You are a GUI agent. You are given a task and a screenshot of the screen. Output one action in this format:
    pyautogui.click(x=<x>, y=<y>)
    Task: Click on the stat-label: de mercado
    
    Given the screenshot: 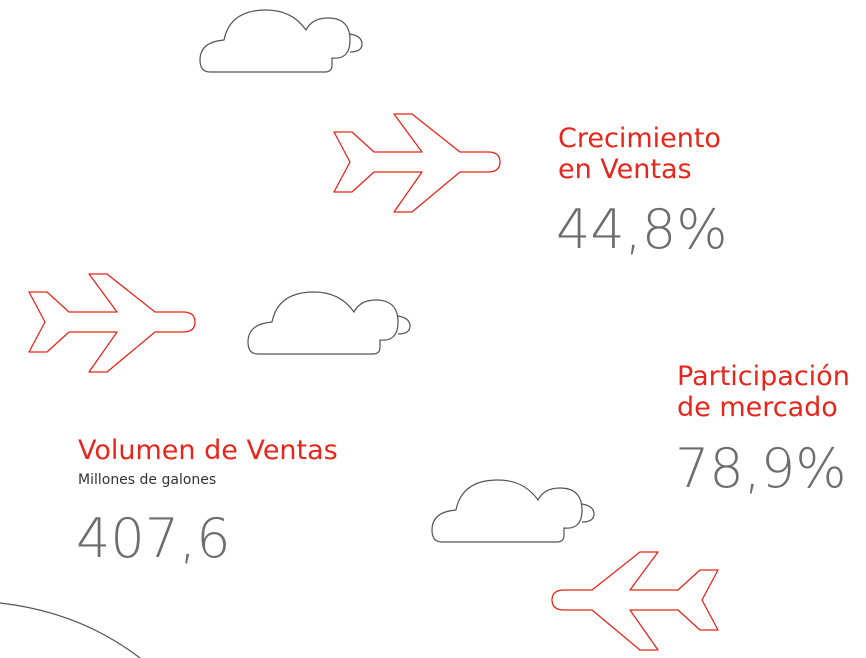 What is the action you would take?
    pyautogui.click(x=757, y=407)
    